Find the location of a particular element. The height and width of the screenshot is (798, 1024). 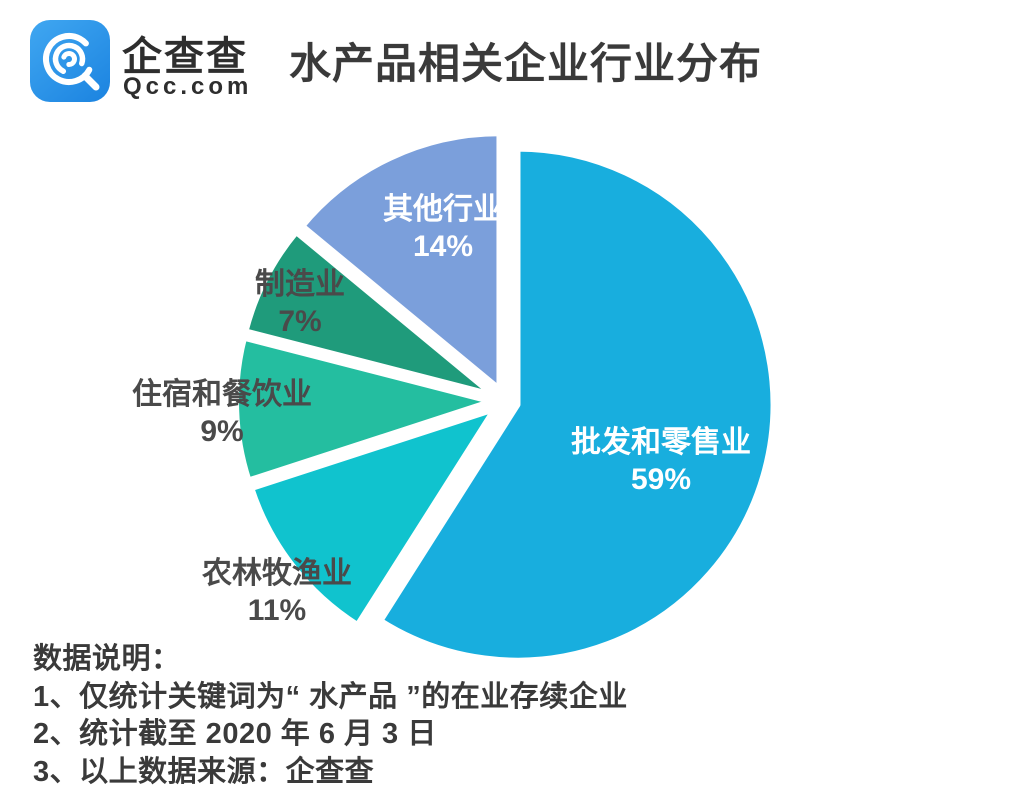

slice-percent: 7% is located at coordinates (300, 321).